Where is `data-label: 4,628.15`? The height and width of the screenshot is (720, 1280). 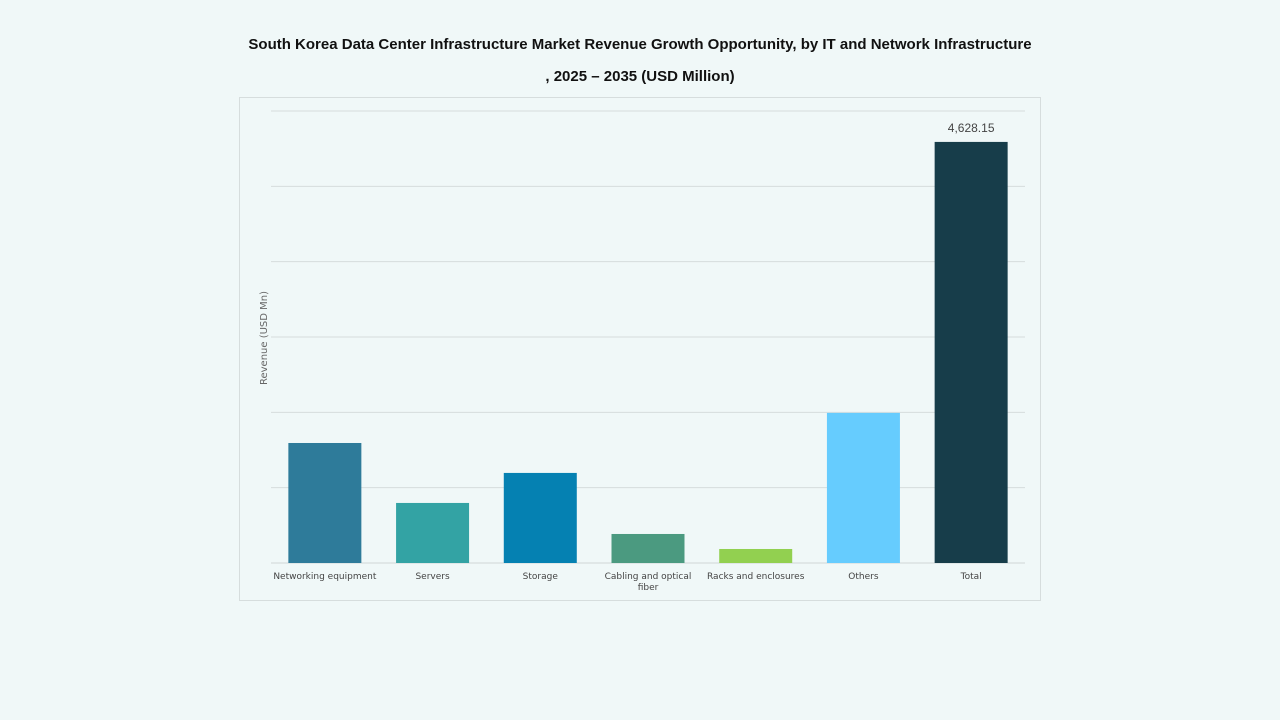
data-label: 4,628.15 is located at coordinates (971, 128).